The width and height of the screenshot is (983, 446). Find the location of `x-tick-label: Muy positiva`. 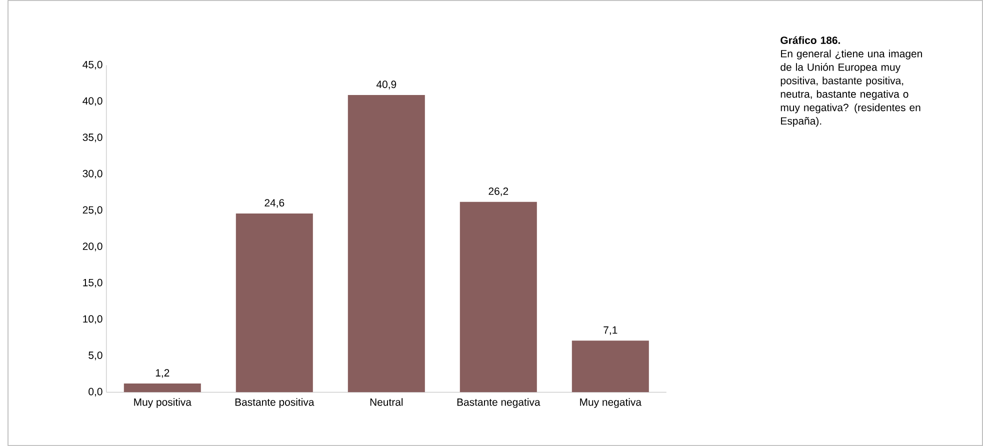

x-tick-label: Muy positiva is located at coordinates (163, 403).